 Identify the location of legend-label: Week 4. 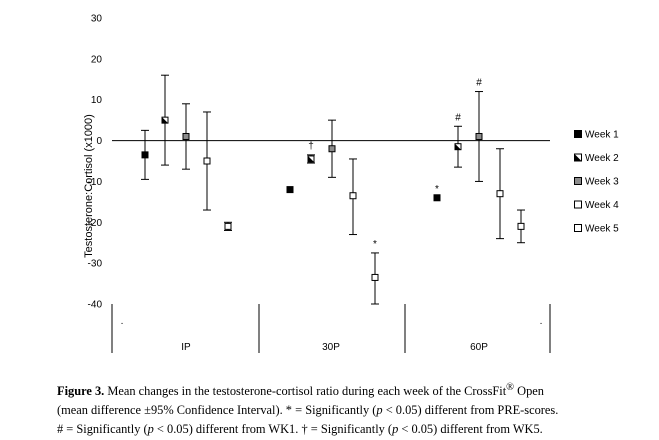
(602, 205).